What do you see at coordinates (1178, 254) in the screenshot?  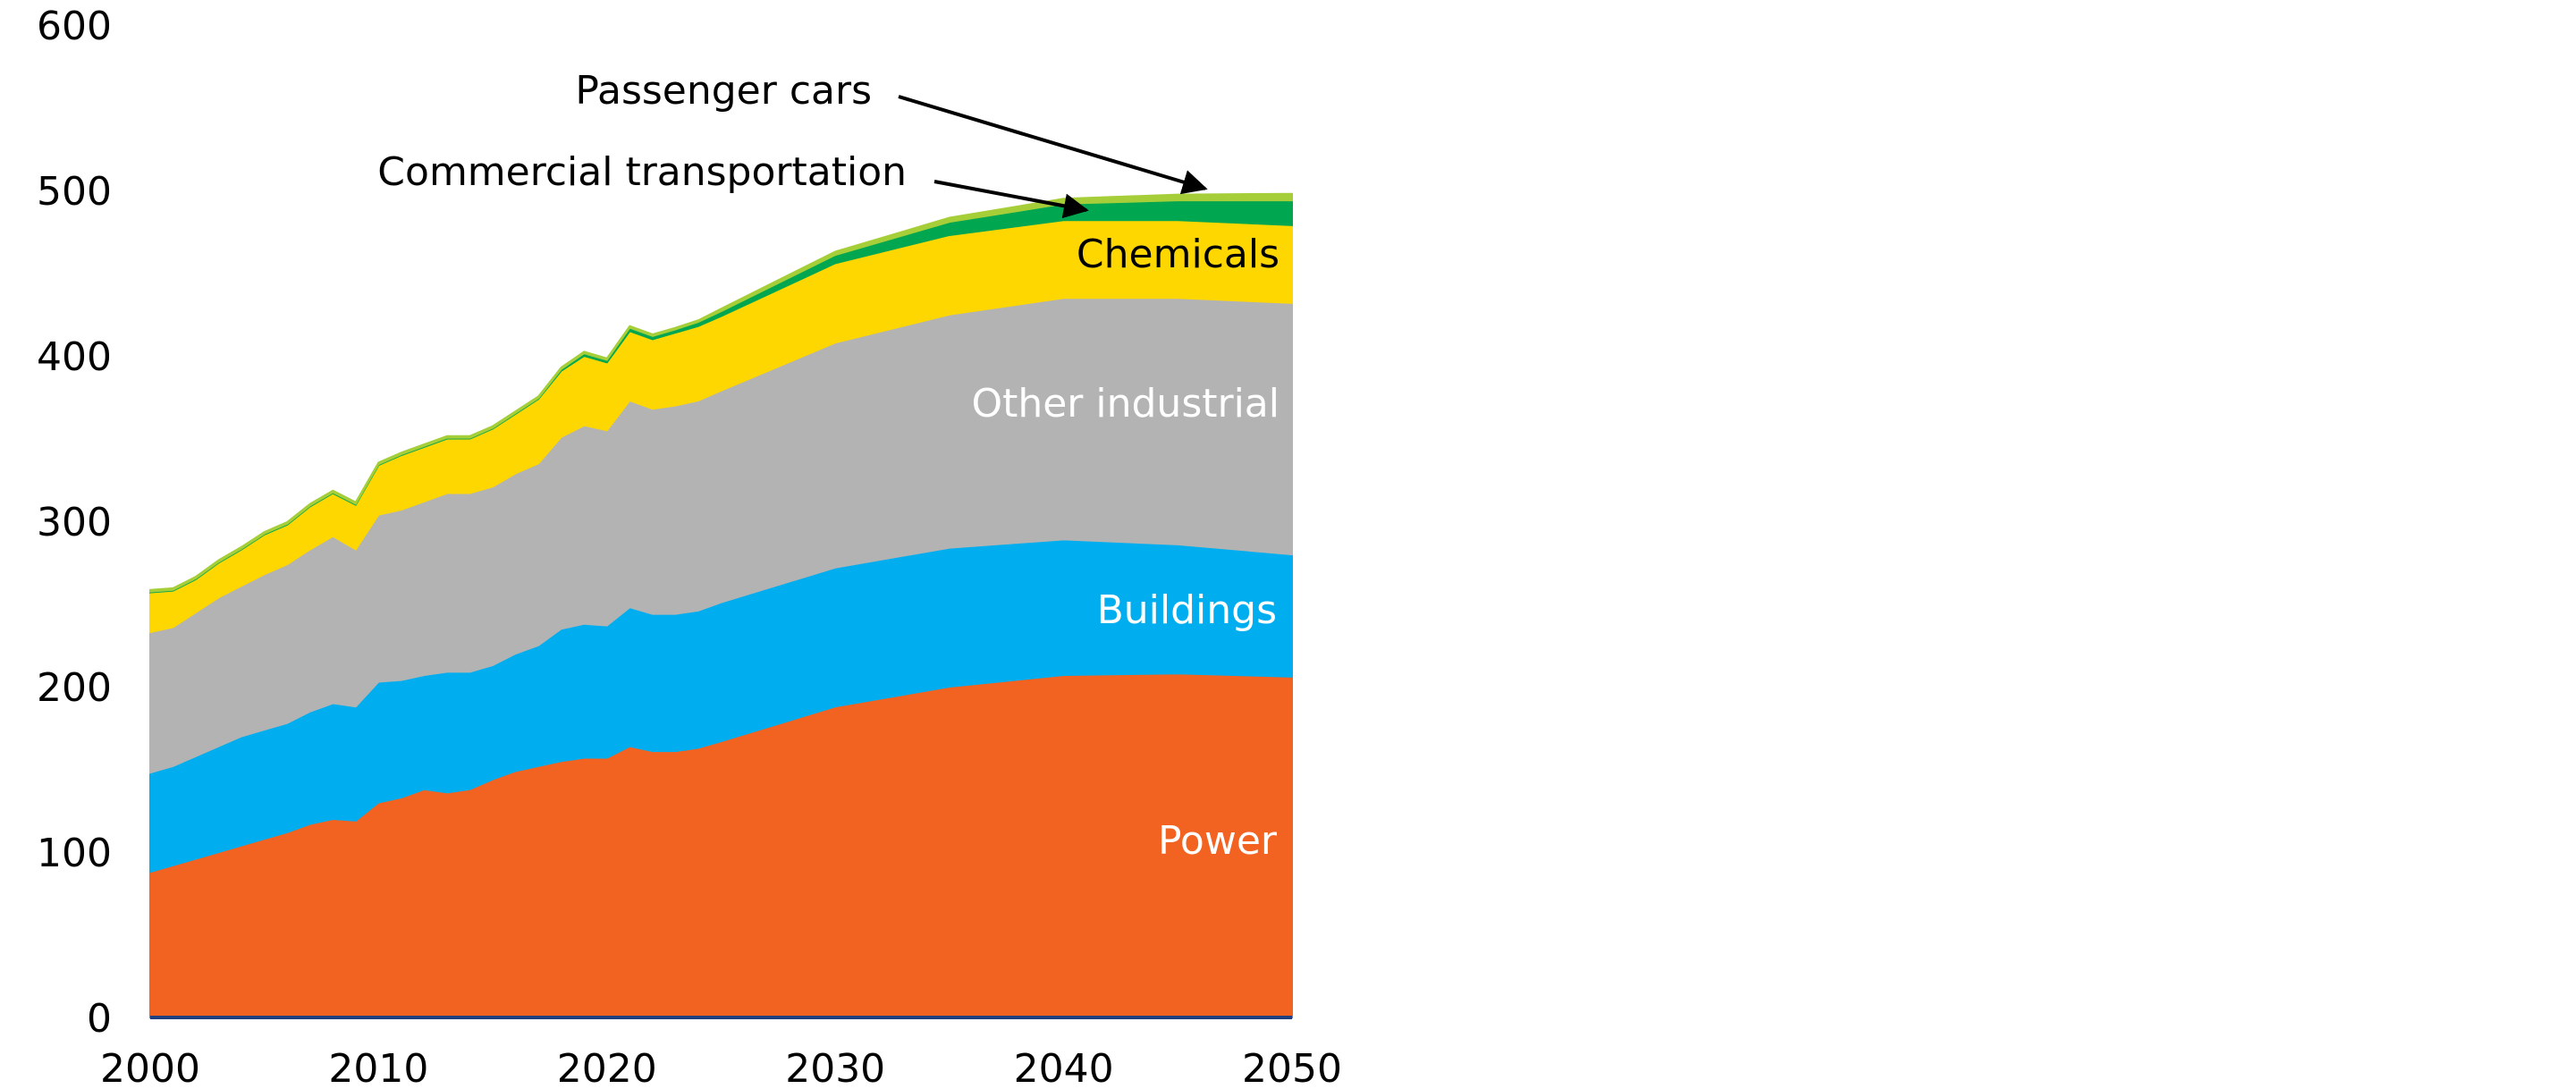 I see `label-chemicals: Chemicals` at bounding box center [1178, 254].